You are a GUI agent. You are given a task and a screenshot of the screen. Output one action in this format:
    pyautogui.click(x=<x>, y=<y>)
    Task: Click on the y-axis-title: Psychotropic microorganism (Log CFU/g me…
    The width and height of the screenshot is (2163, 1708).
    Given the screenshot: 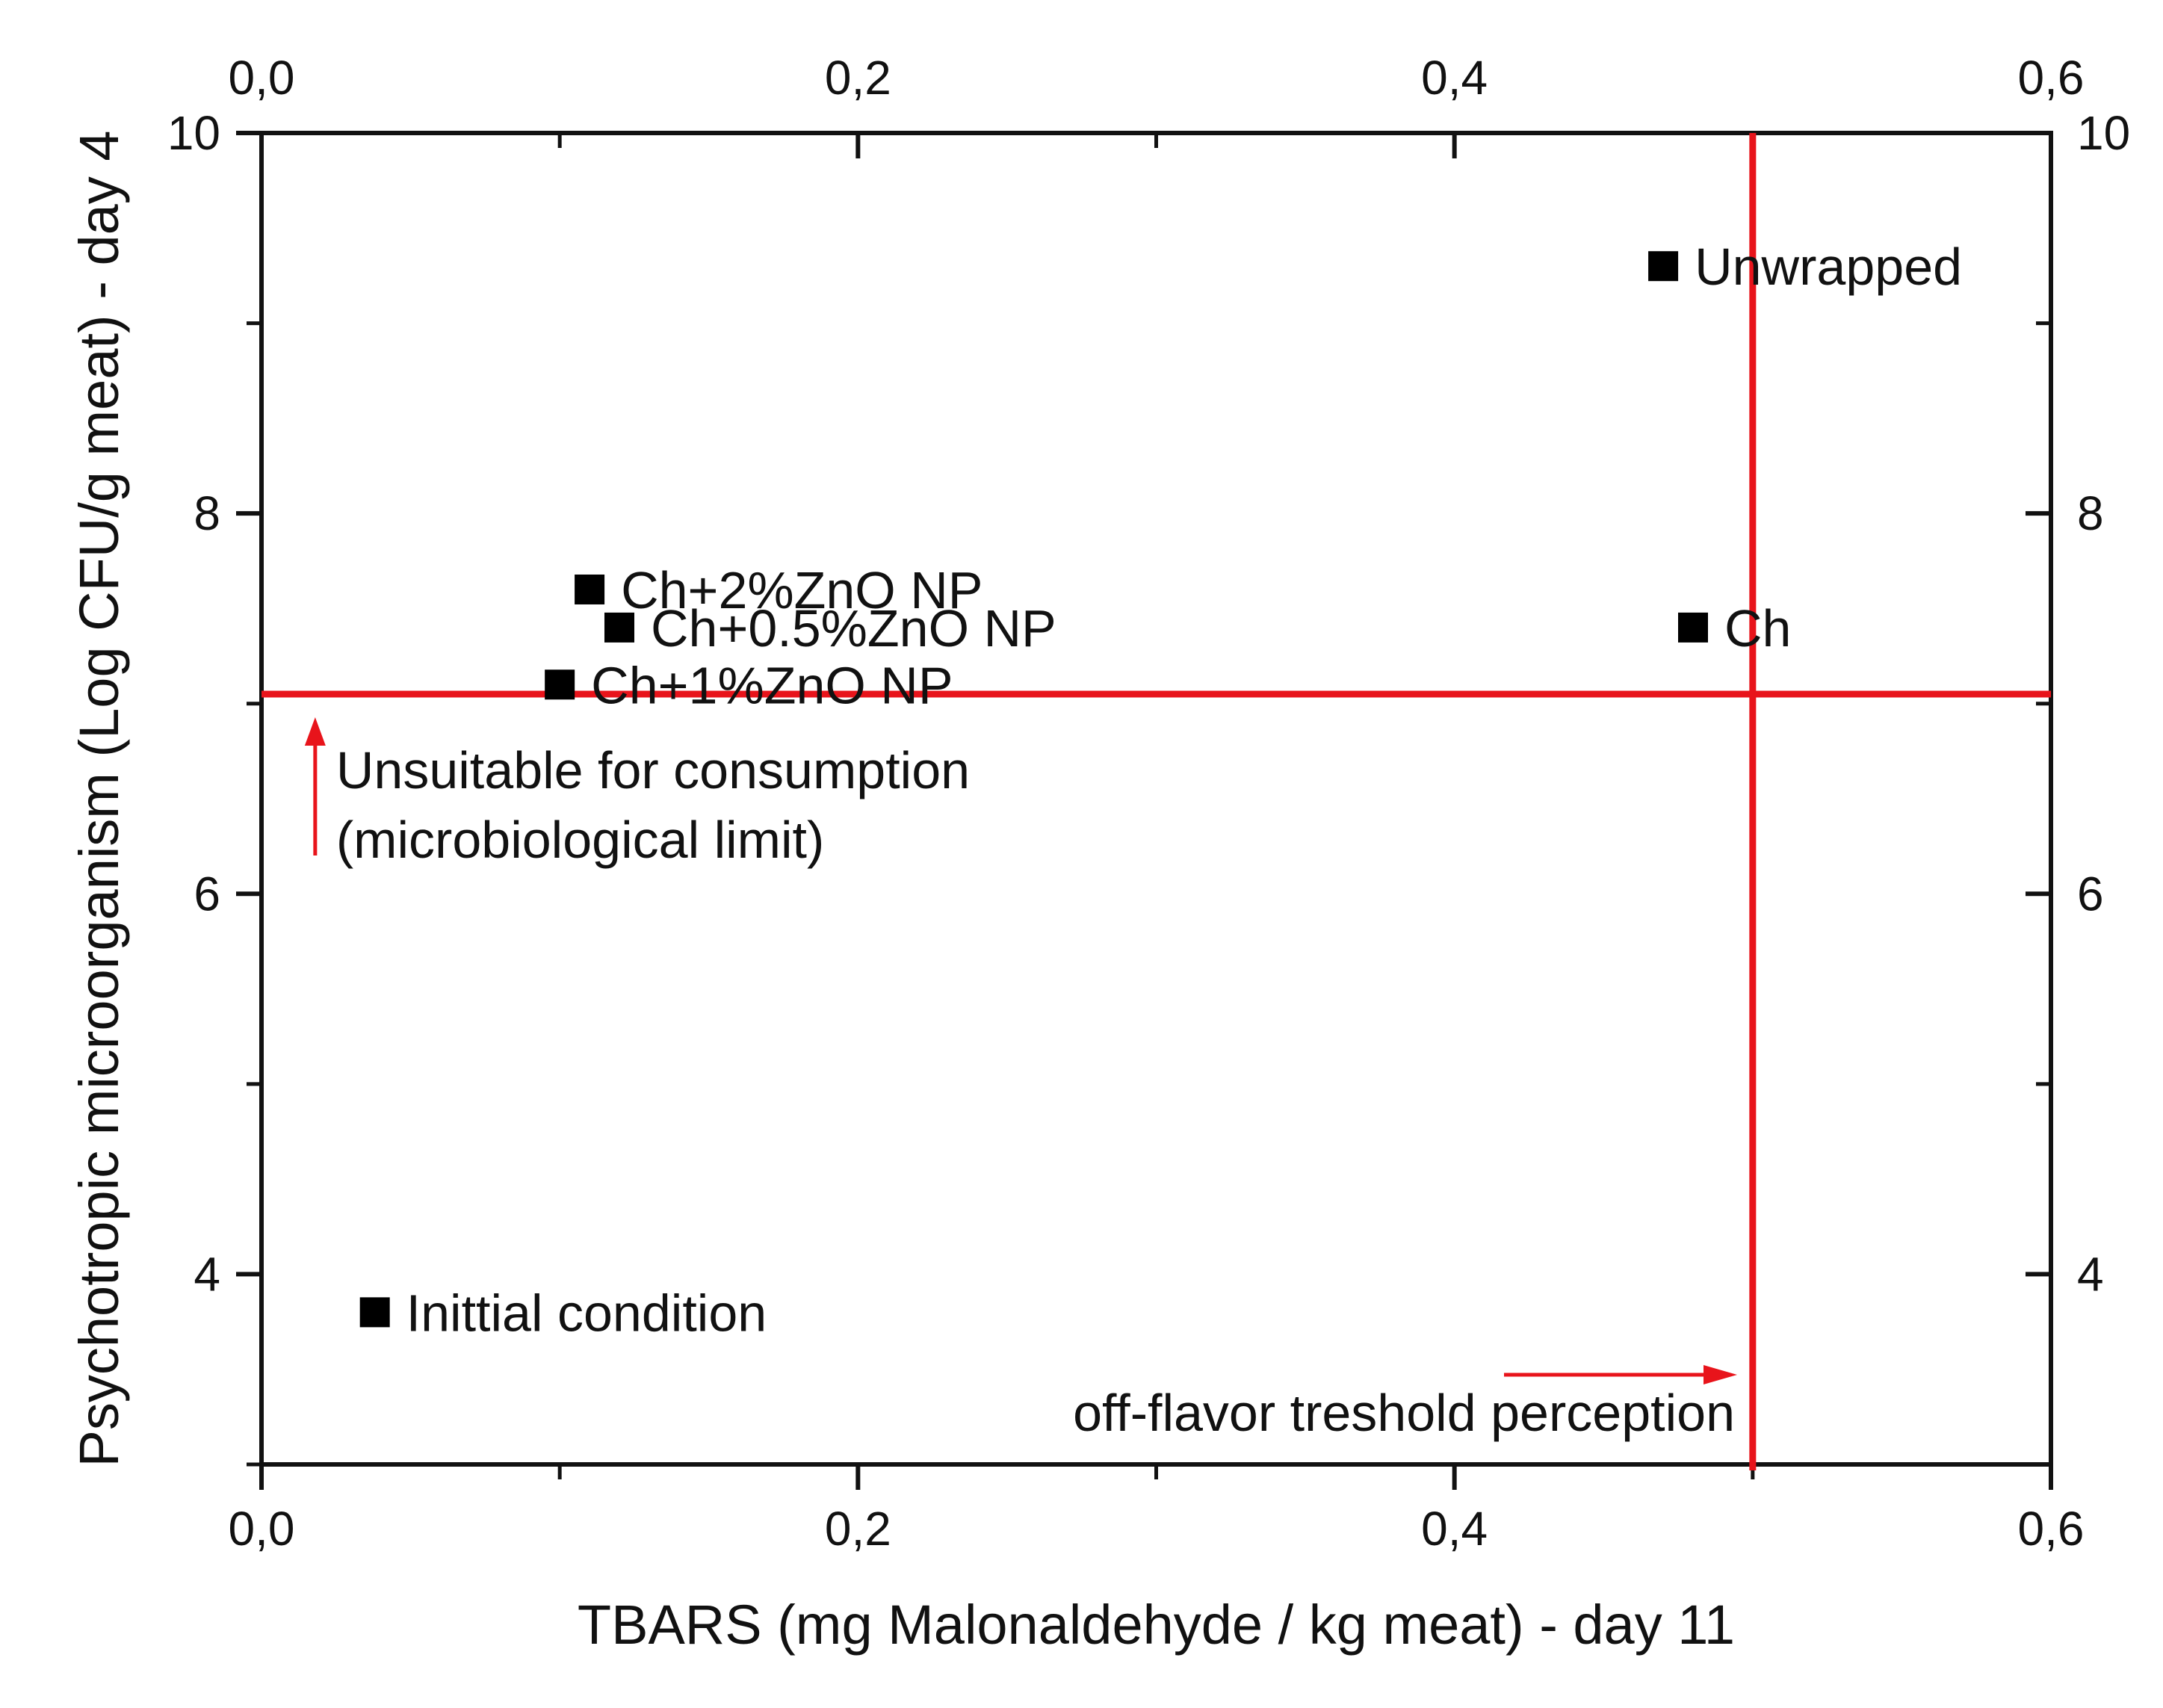 What is the action you would take?
    pyautogui.click(x=99, y=799)
    